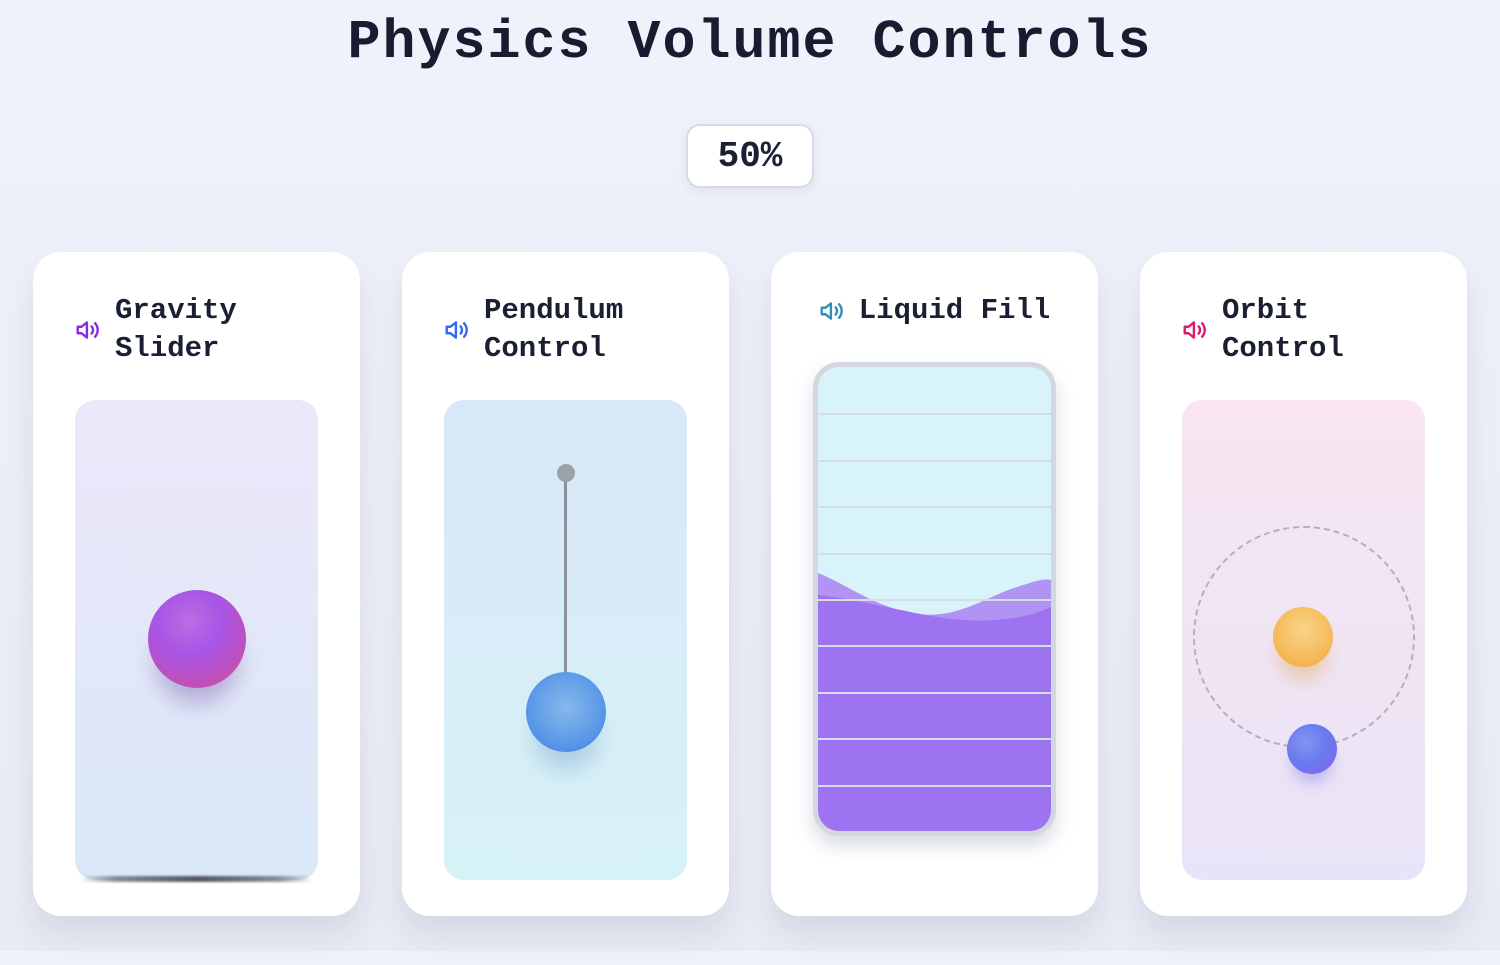 This screenshot has height=965, width=1500. I want to click on volume-value: 50%, so click(750, 156).